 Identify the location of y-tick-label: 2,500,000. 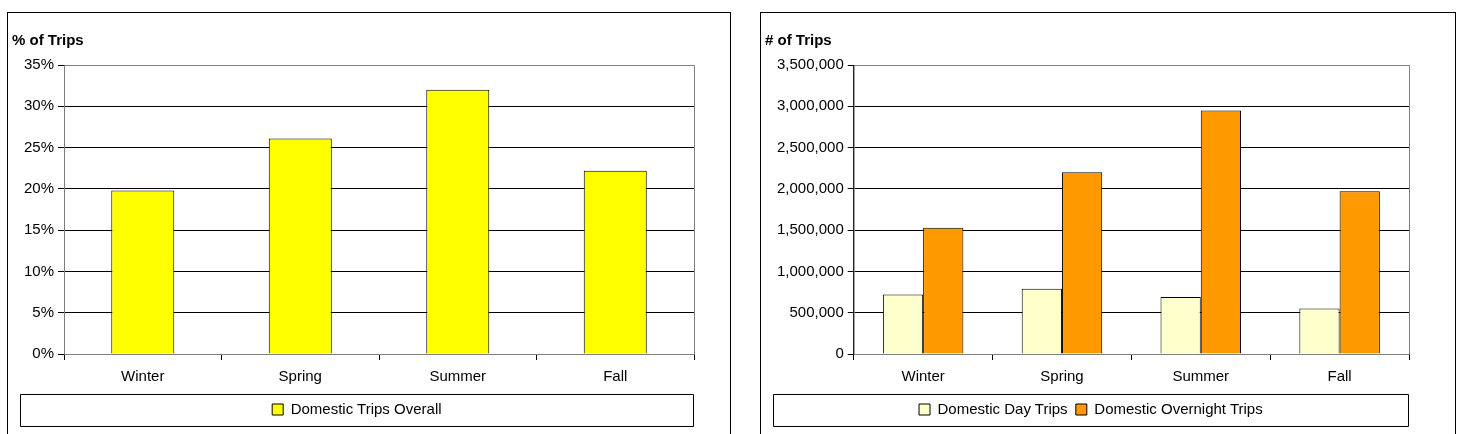
(810, 146).